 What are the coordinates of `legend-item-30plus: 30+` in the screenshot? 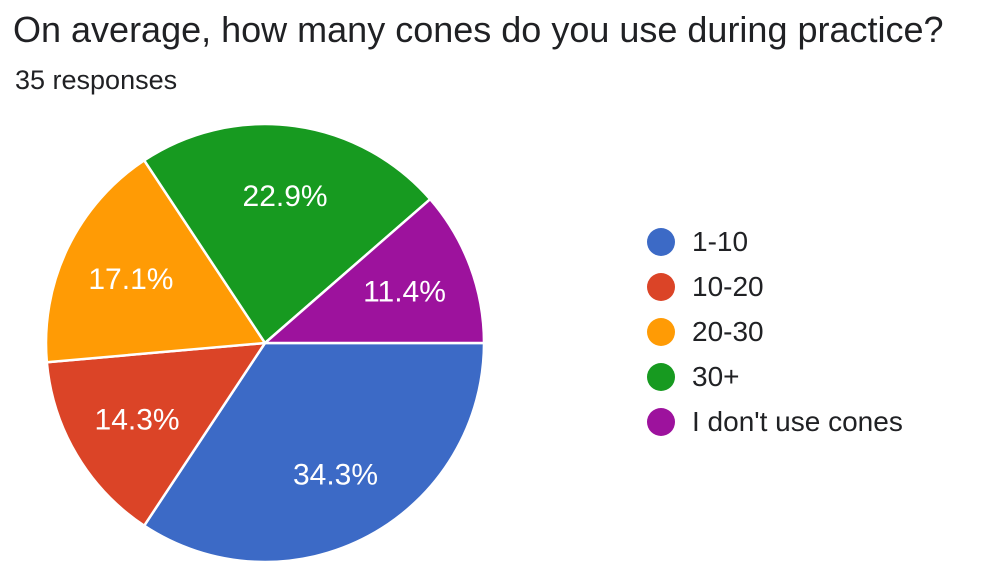 It's located at (775, 376).